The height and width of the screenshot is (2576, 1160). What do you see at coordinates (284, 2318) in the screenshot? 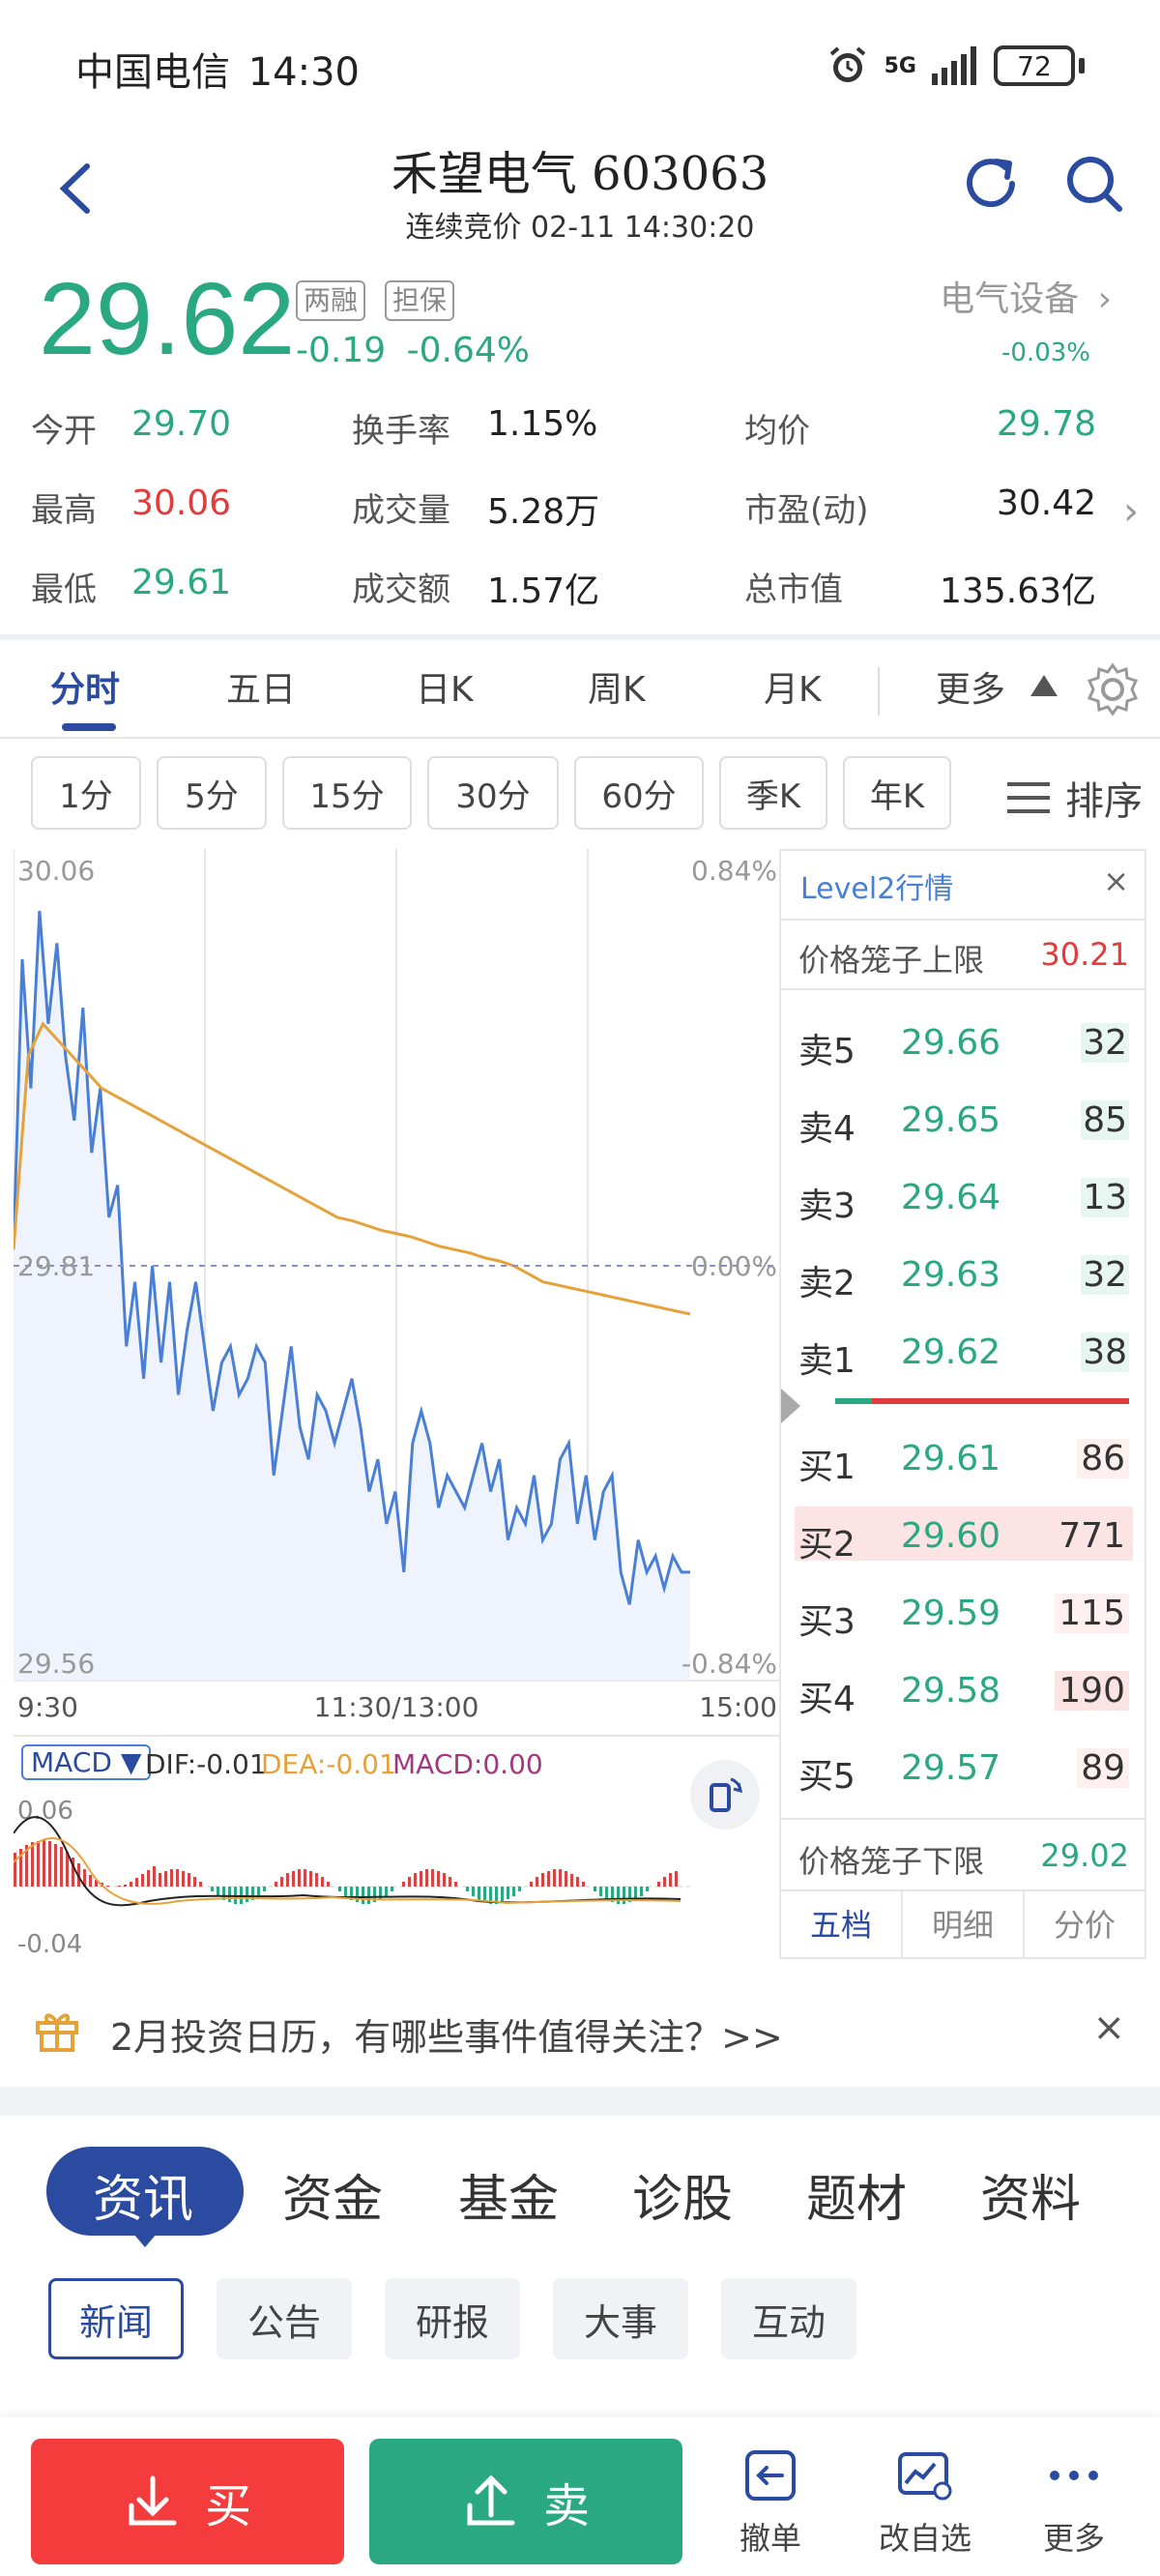
I see `subtab-announcements: 公告` at bounding box center [284, 2318].